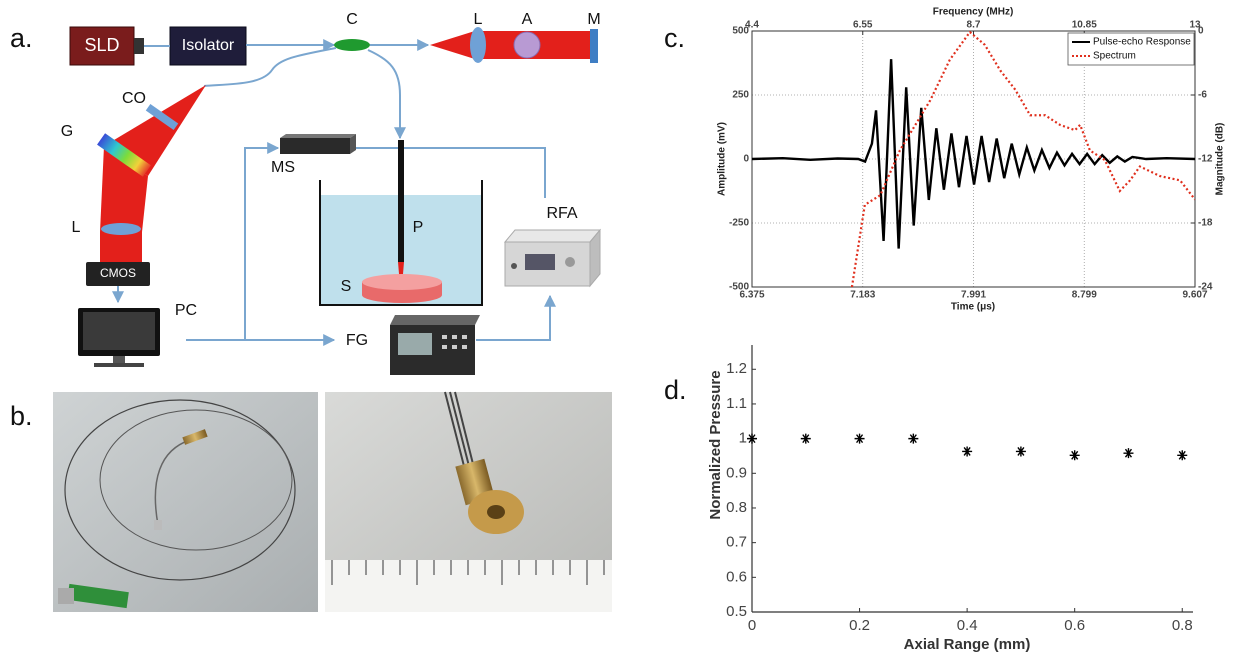 The height and width of the screenshot is (655, 1233). I want to click on y2-tick-label: -18, so click(1205, 223).